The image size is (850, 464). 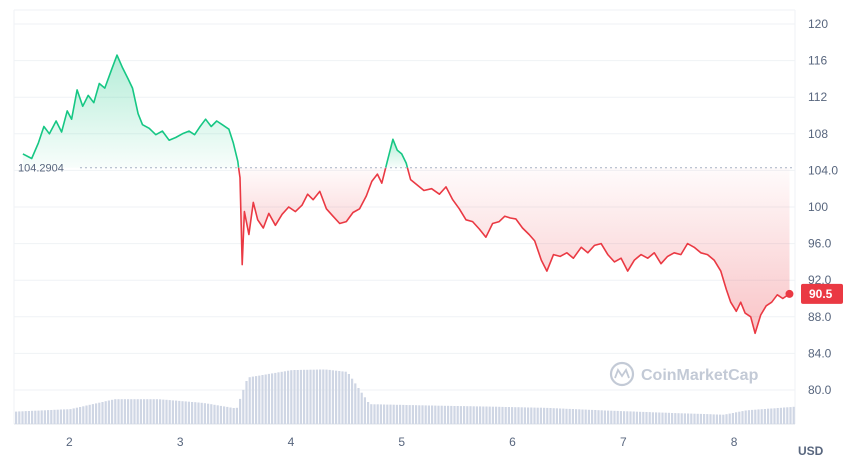 I want to click on x-tick-label: 6, so click(x=512, y=442).